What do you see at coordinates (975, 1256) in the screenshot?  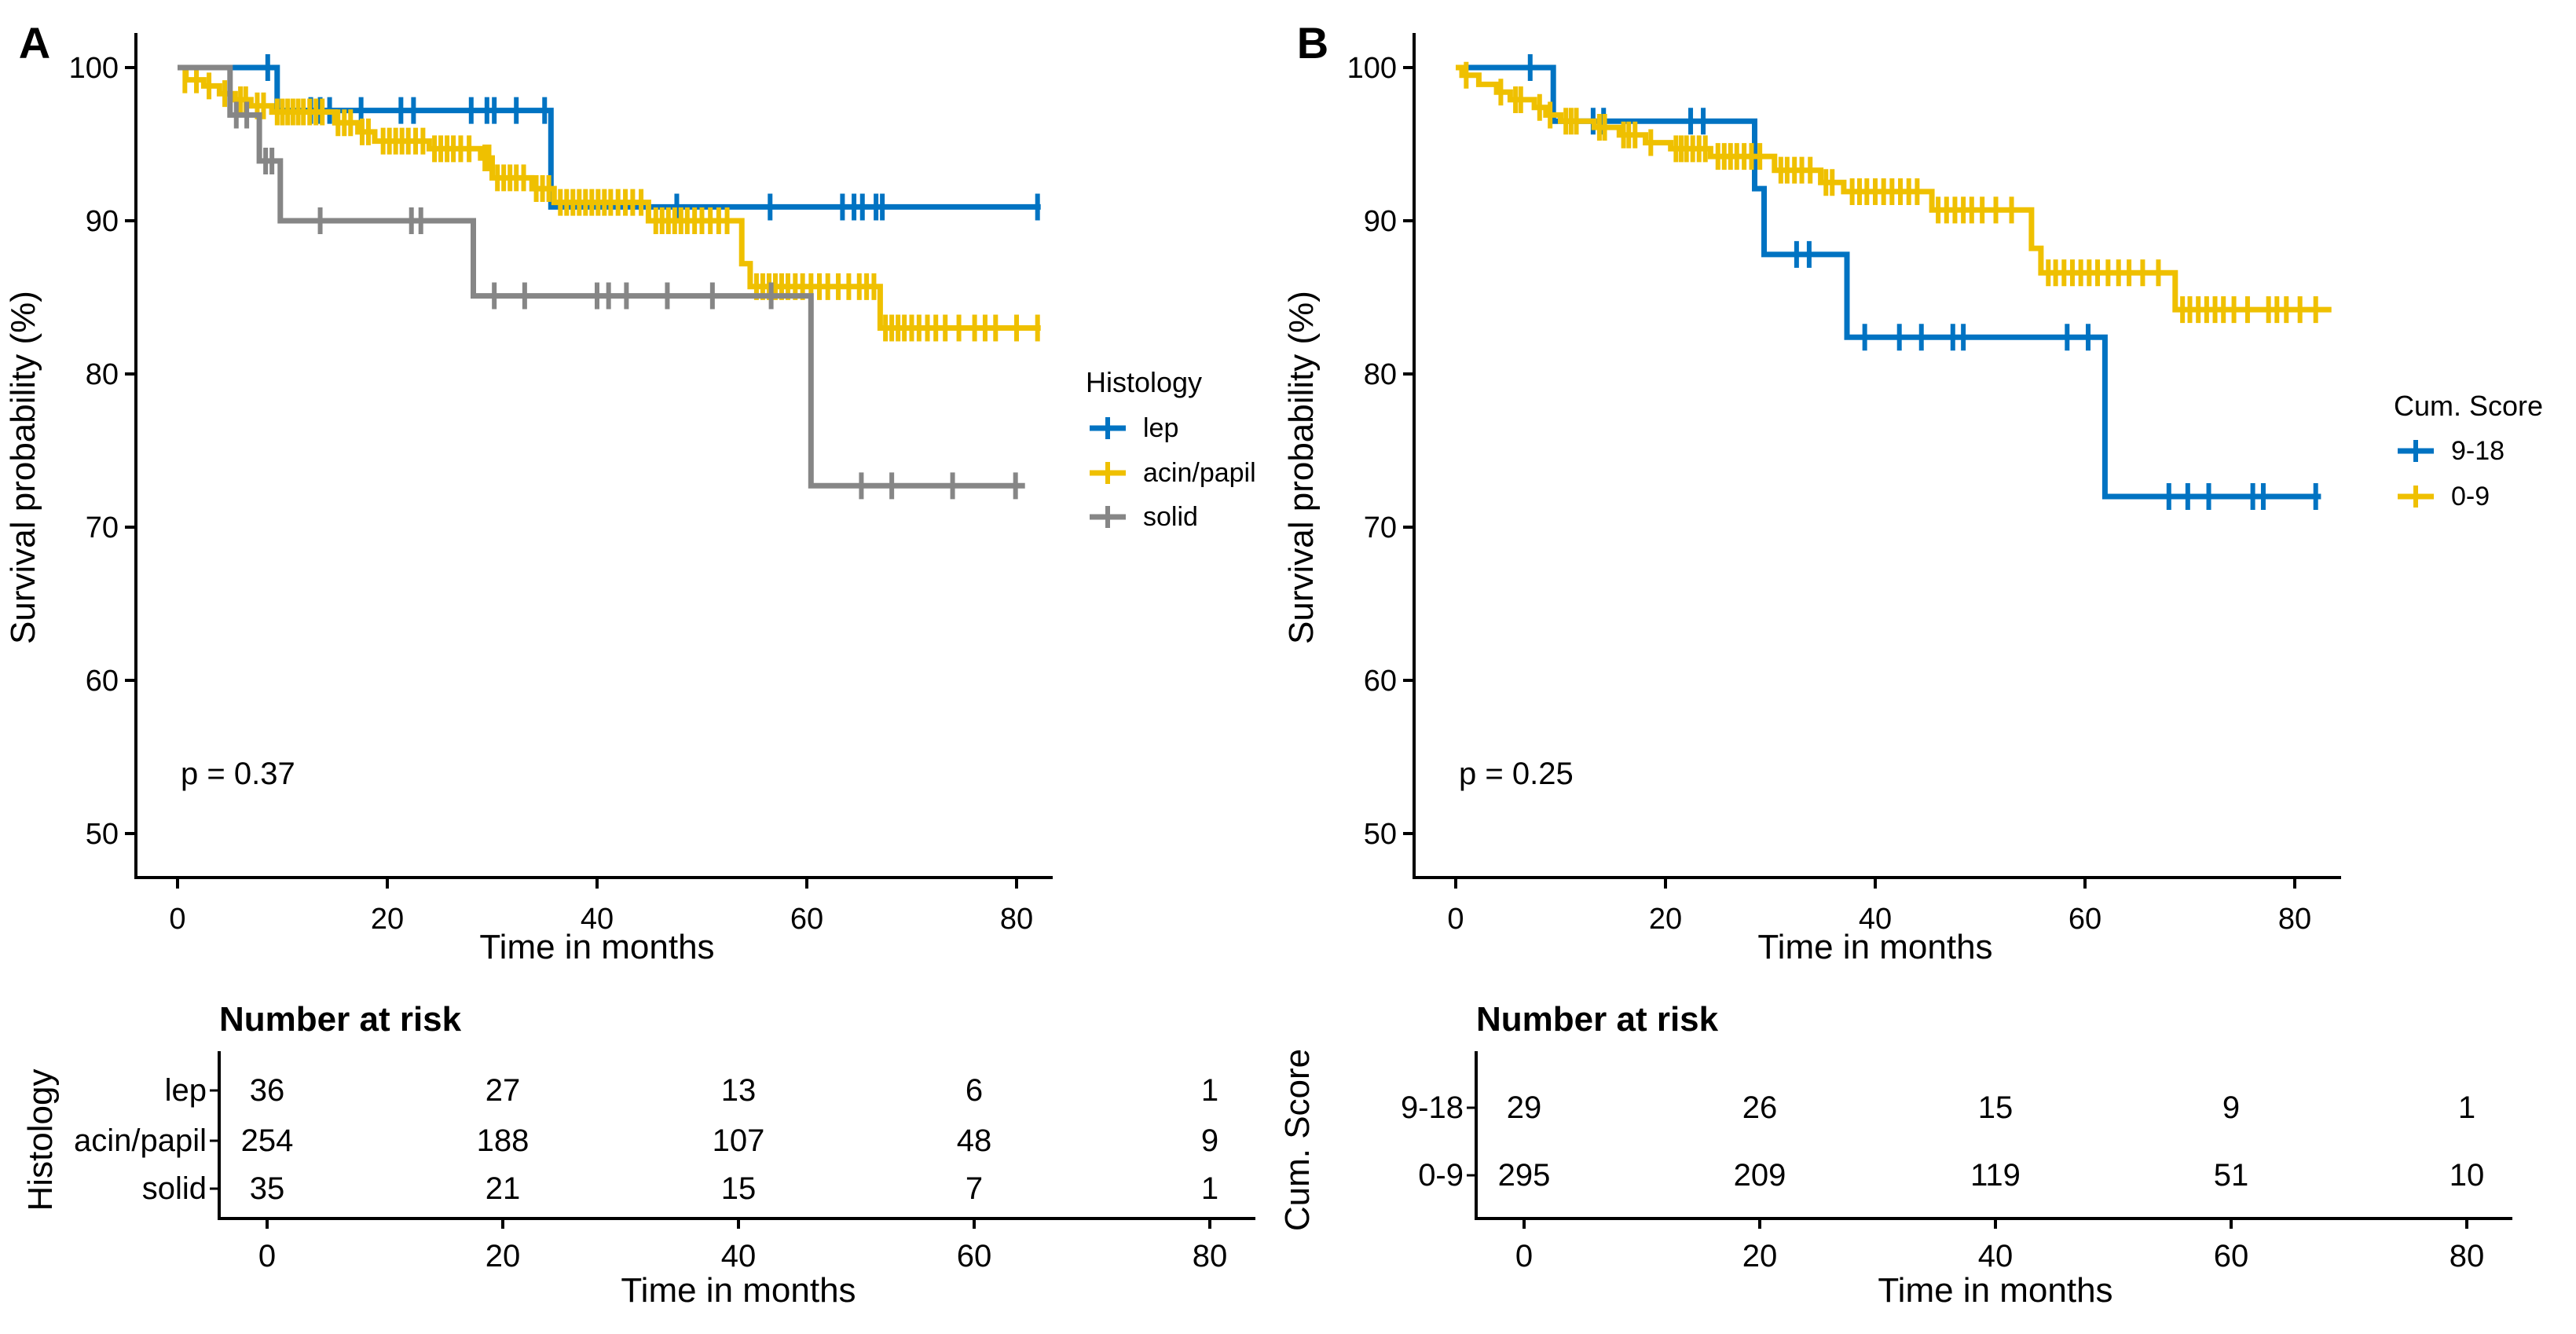 I see `panel-A-risk-table-tick-label: 60` at bounding box center [975, 1256].